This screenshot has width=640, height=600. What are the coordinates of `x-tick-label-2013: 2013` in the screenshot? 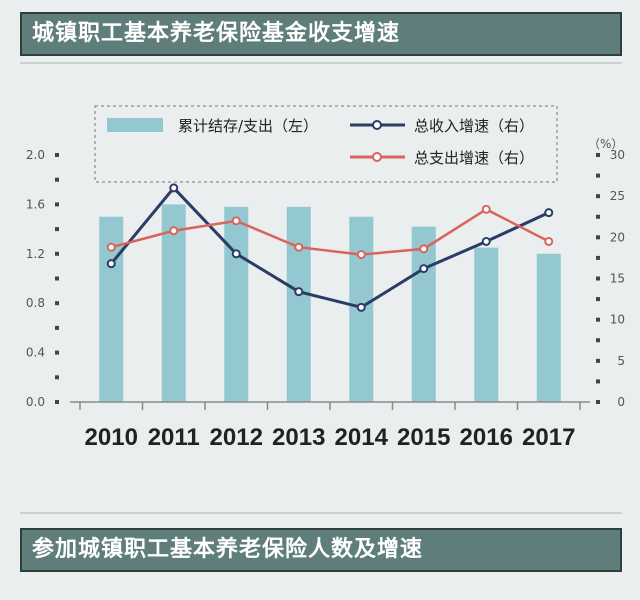 It's located at (298, 437).